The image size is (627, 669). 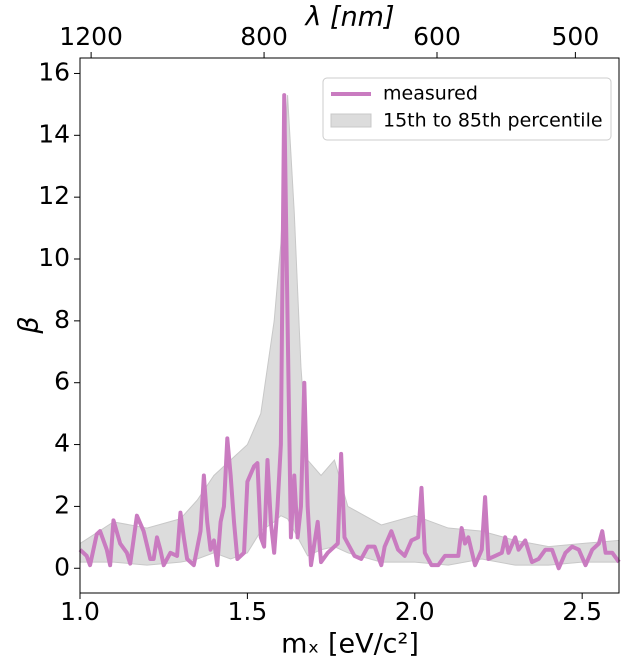 What do you see at coordinates (415, 611) in the screenshot?
I see `x-tick-label: 2.0` at bounding box center [415, 611].